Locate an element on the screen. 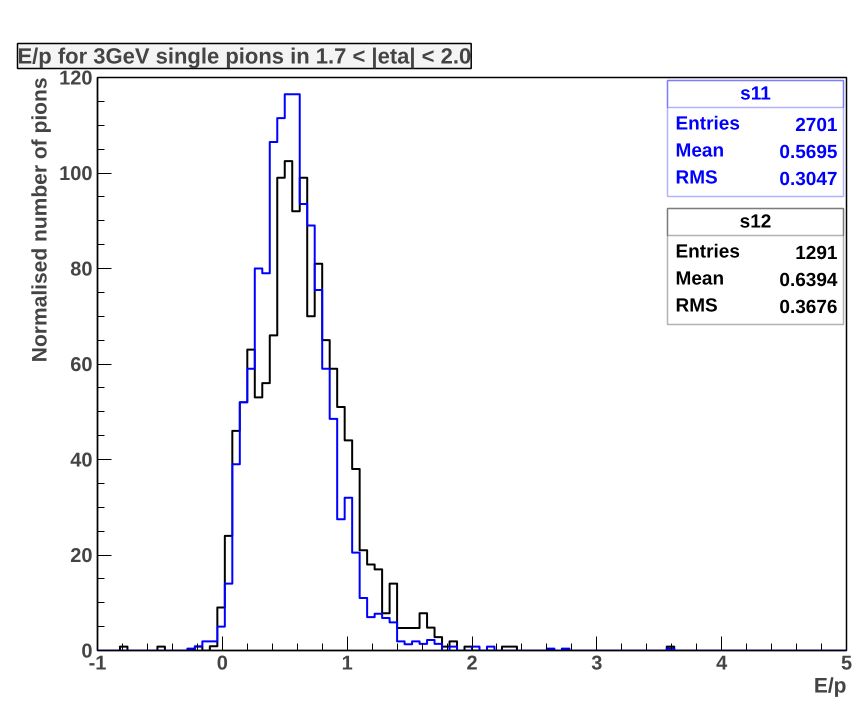  chart-title: E/p for 3GeV single pions in 1.7 < |eta| < 2.0 is located at coordinates (245, 56).